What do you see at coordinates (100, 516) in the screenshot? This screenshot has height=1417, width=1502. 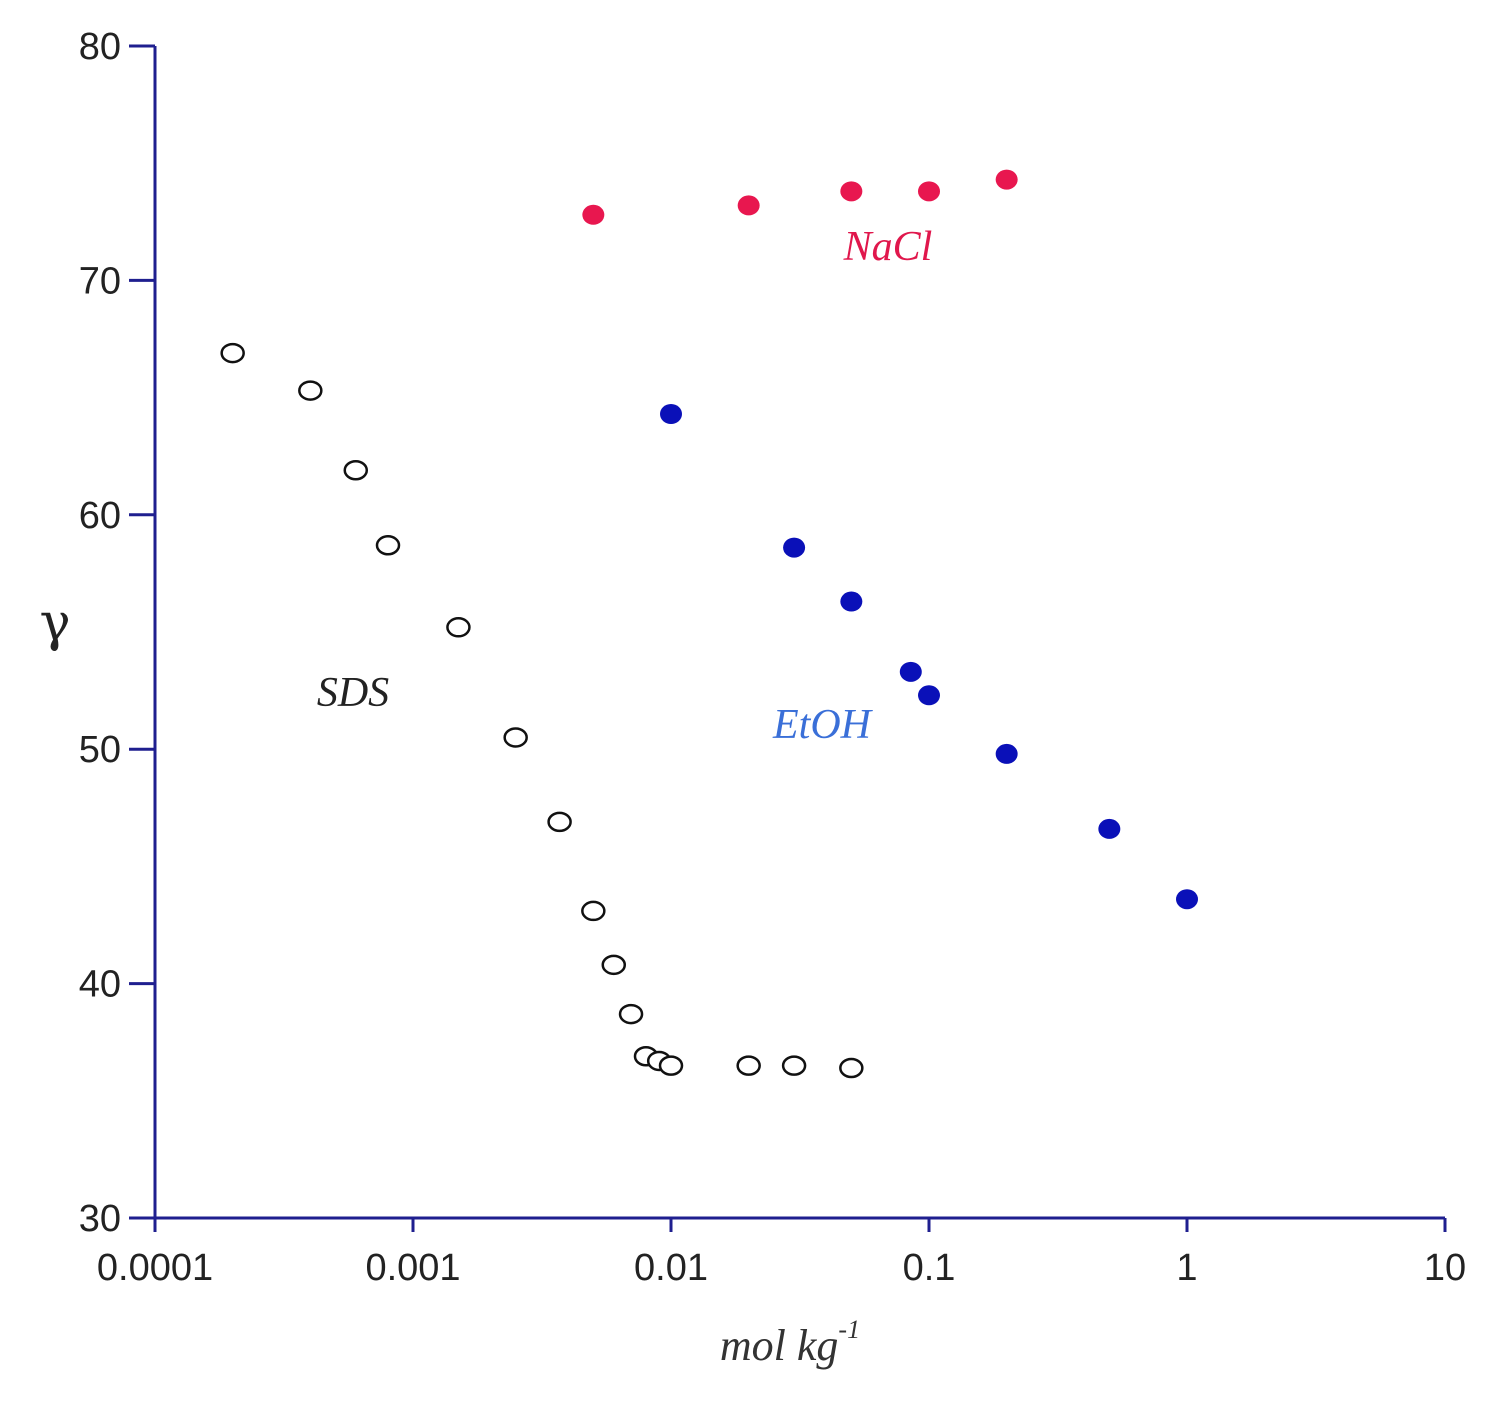 I see `y-tick-label: 60` at bounding box center [100, 516].